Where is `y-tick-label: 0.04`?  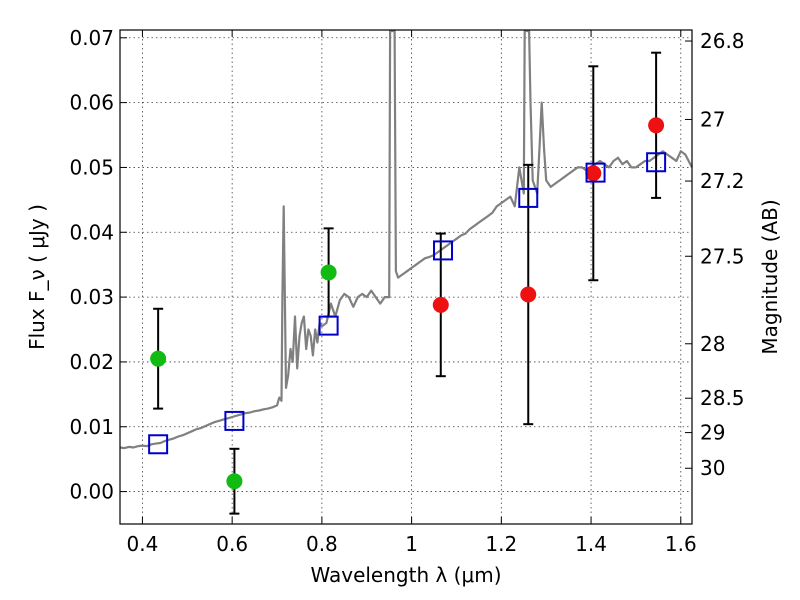
y-tick-label: 0.04 is located at coordinates (91, 232).